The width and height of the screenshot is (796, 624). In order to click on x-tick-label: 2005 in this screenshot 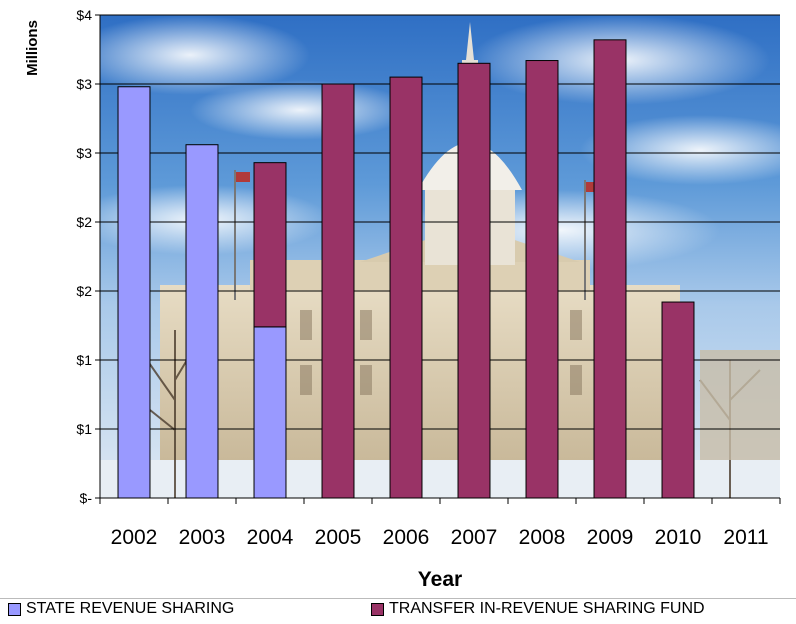, I will do `click(338, 537)`.